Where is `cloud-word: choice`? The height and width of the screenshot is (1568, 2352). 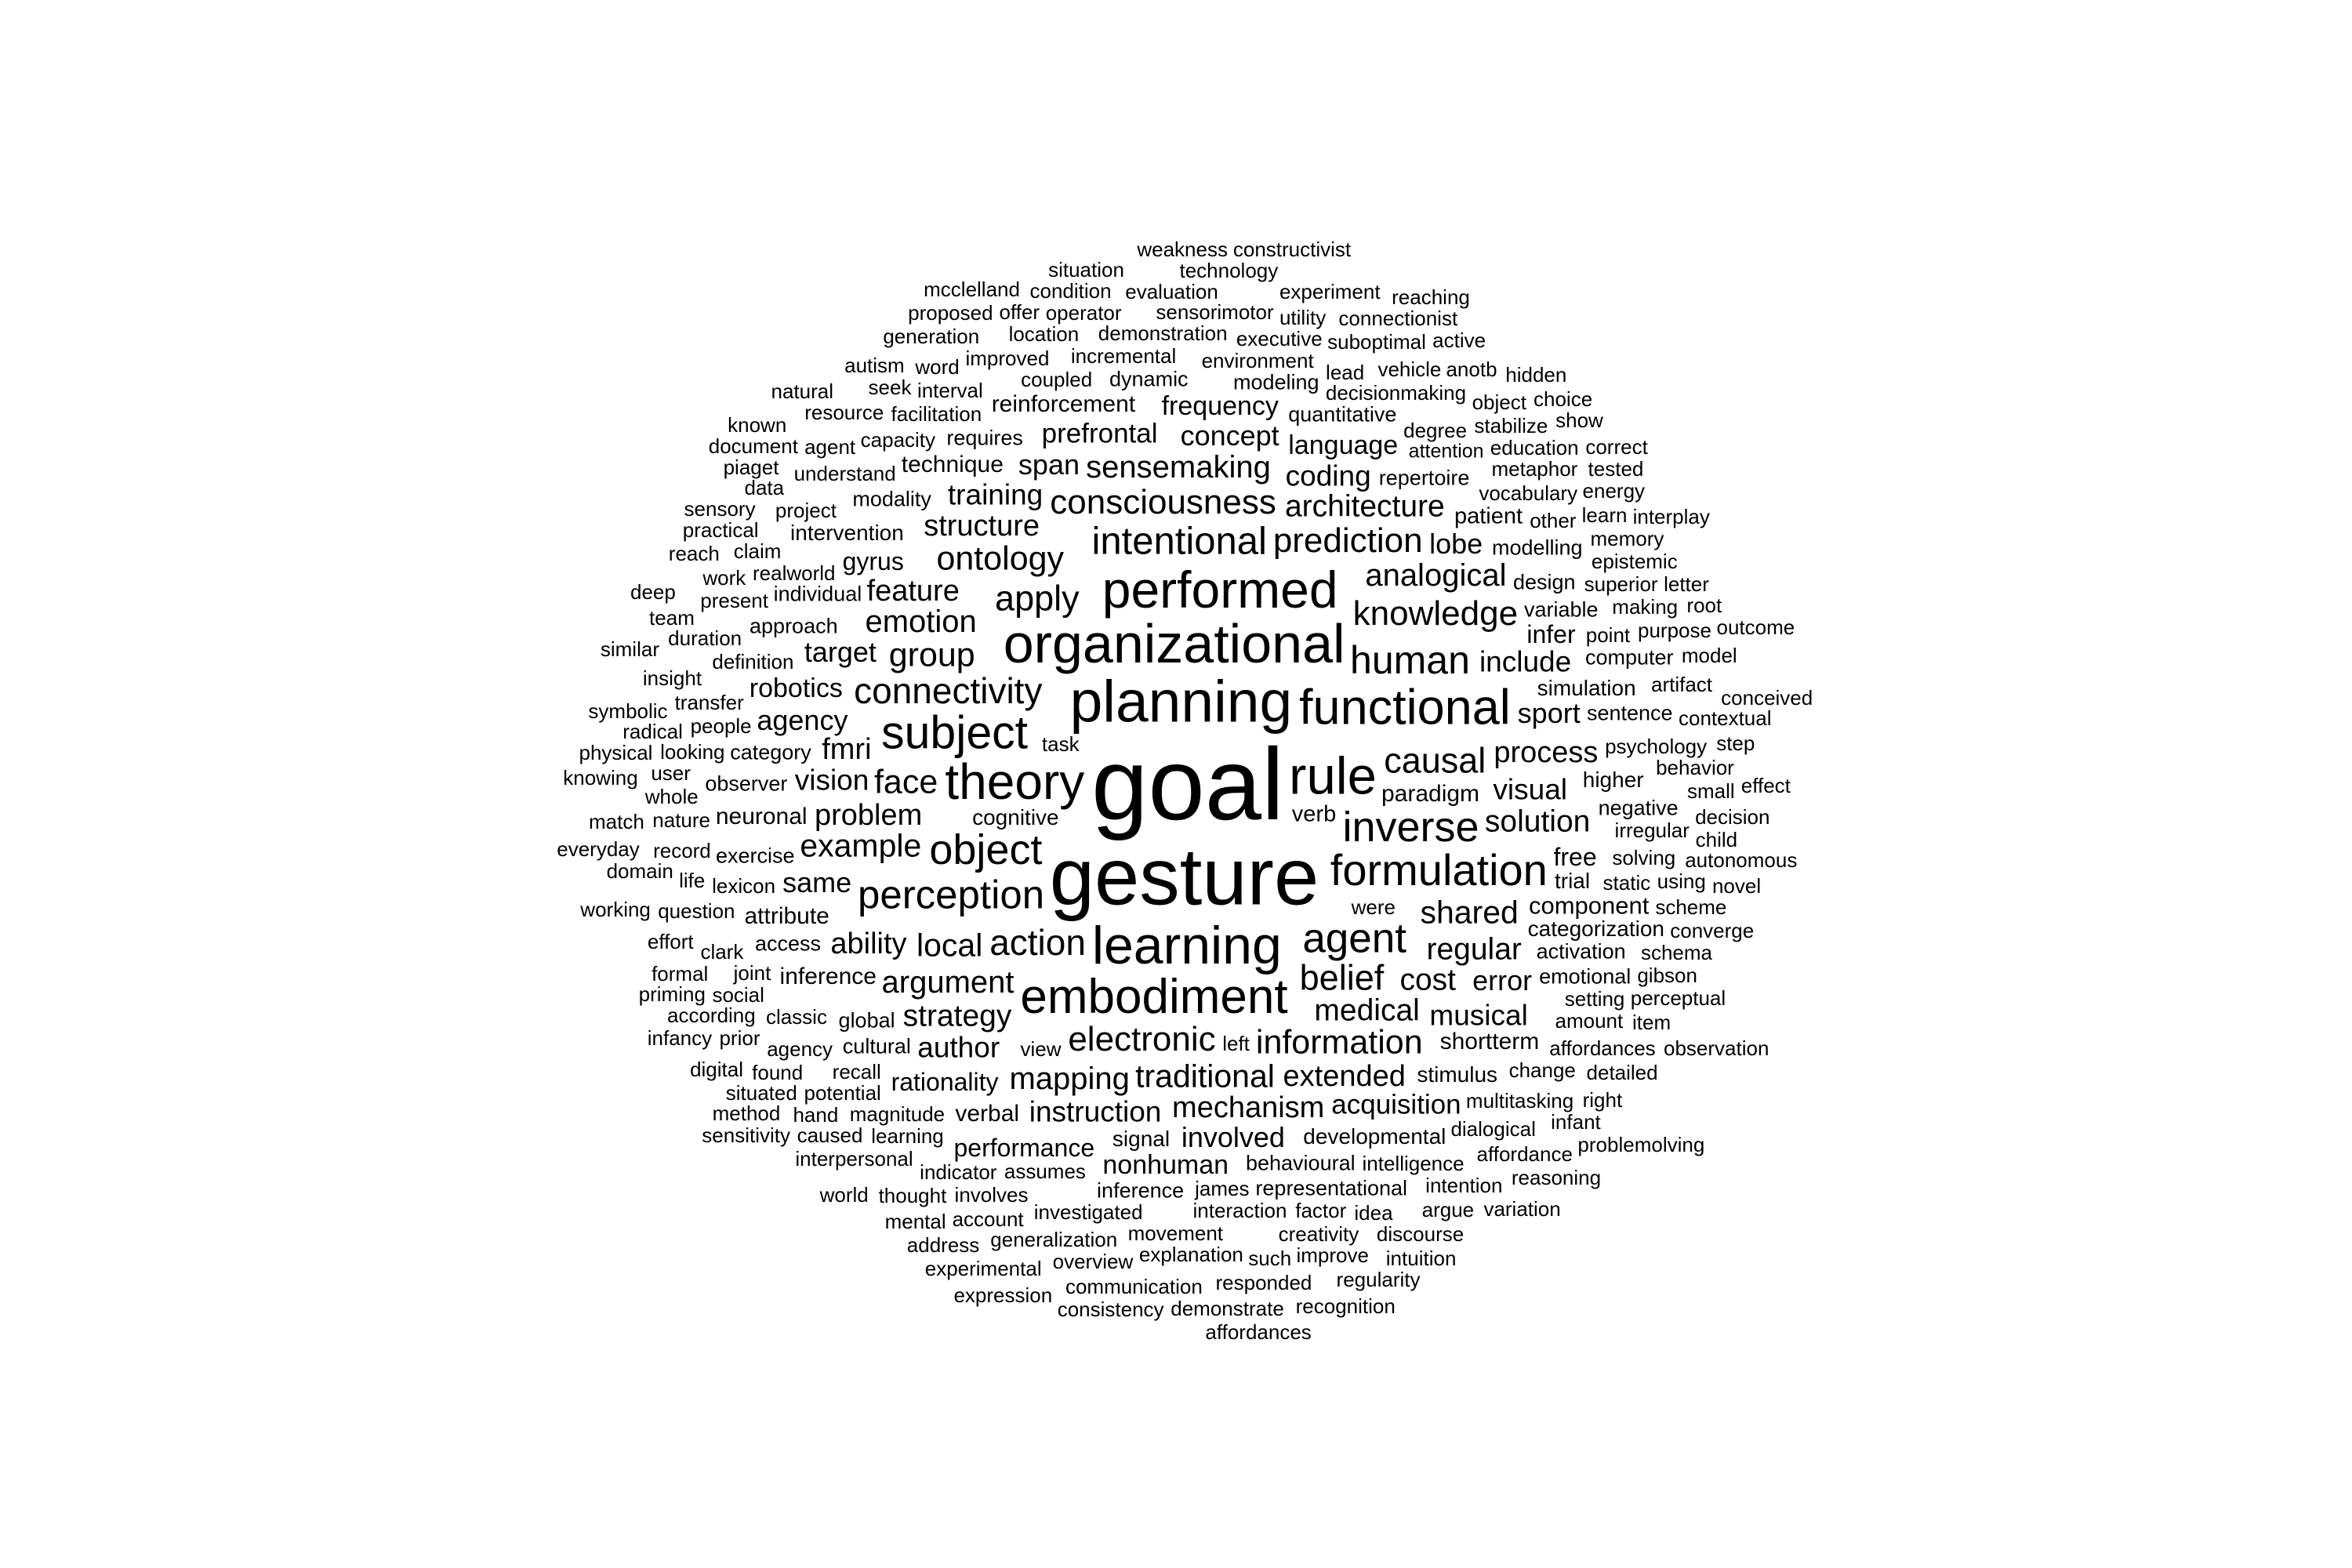
cloud-word: choice is located at coordinates (1563, 399).